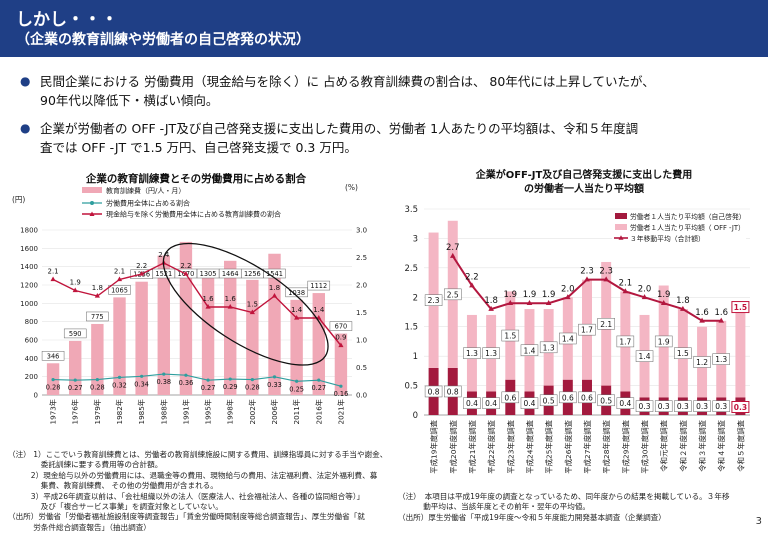 This screenshot has height=533, width=768. What do you see at coordinates (196, 178) in the screenshot?
I see `chart-title: 企業の教育訓練費とその労働費用に占める割合` at bounding box center [196, 178].